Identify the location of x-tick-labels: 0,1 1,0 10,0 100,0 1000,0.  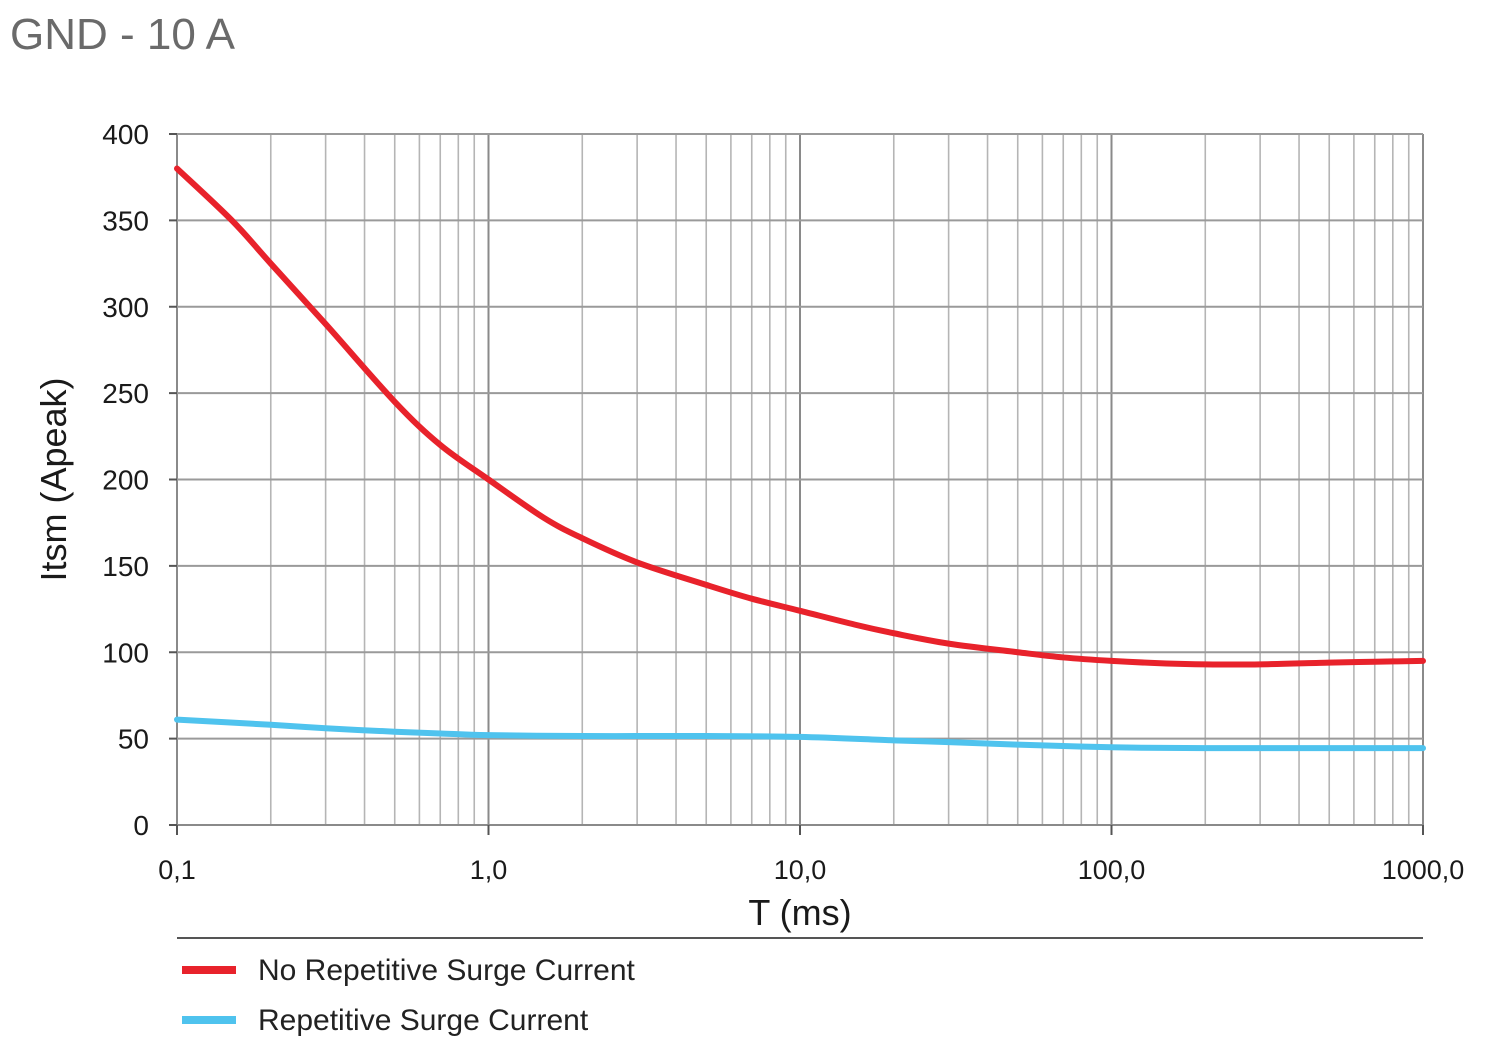
(811, 870).